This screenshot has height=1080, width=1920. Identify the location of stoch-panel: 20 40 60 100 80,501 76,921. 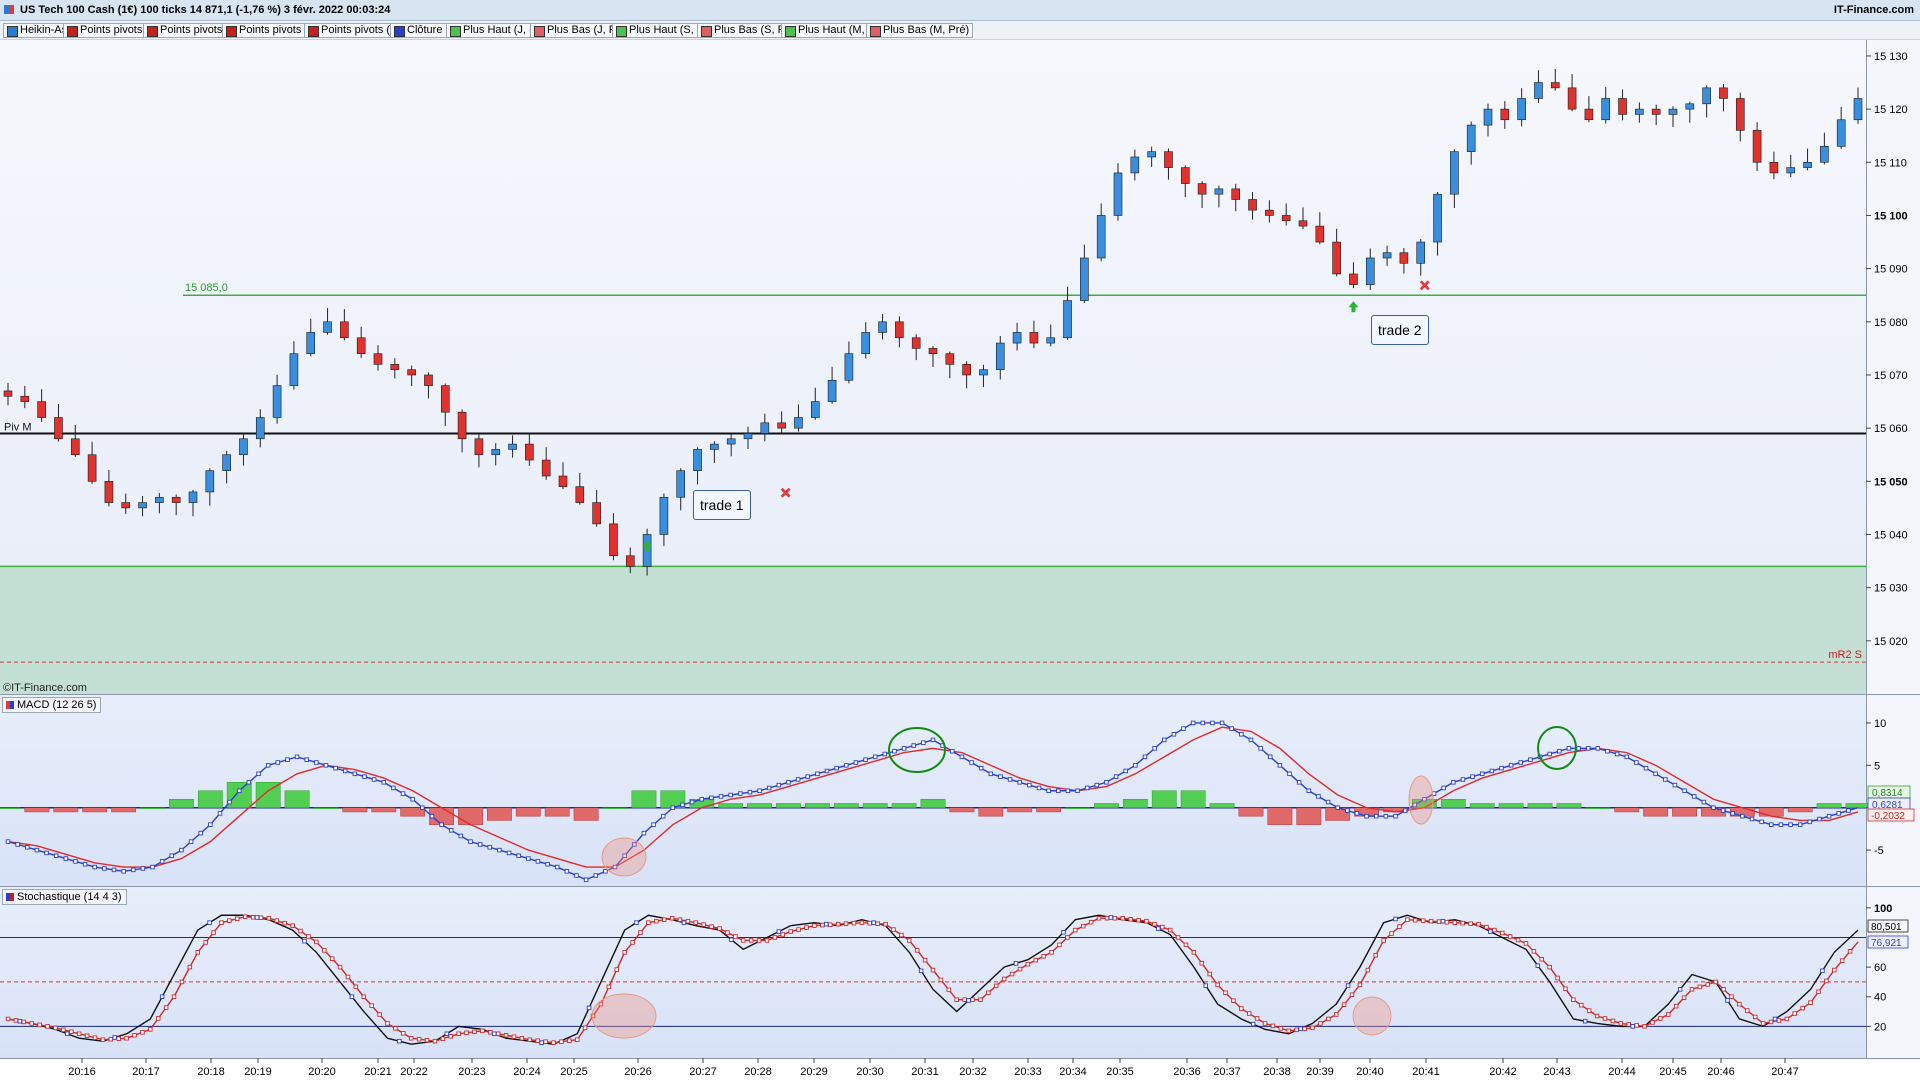
(954, 974).